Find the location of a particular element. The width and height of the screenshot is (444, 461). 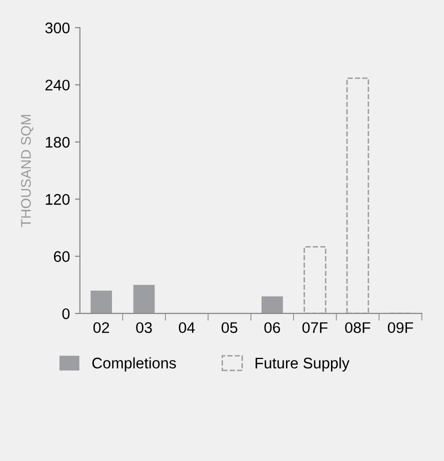

x-tick-label: 08F is located at coordinates (357, 328).